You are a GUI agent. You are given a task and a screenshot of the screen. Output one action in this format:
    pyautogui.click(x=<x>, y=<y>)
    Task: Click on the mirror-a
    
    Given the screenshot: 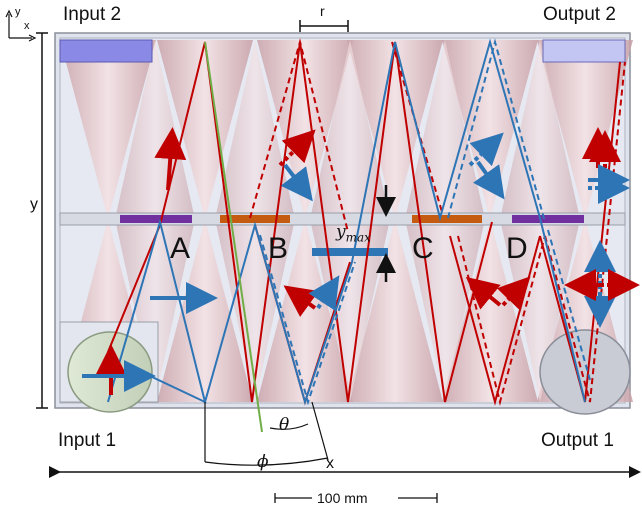 What is the action you would take?
    pyautogui.click(x=156, y=219)
    